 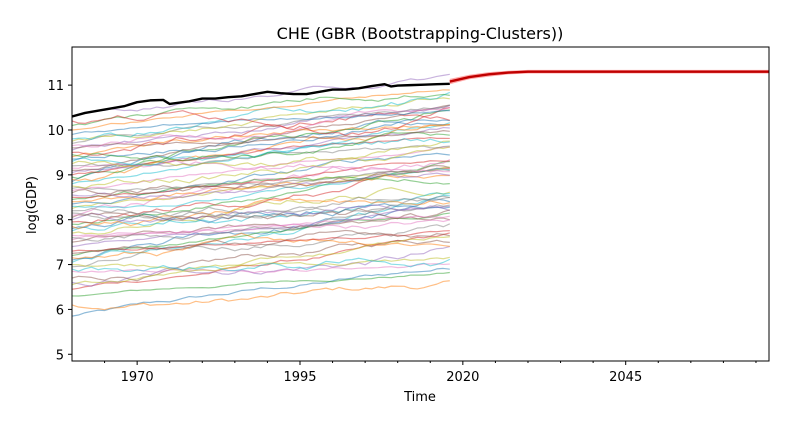 What do you see at coordinates (137, 377) in the screenshot?
I see `x-tick-label: 1970` at bounding box center [137, 377].